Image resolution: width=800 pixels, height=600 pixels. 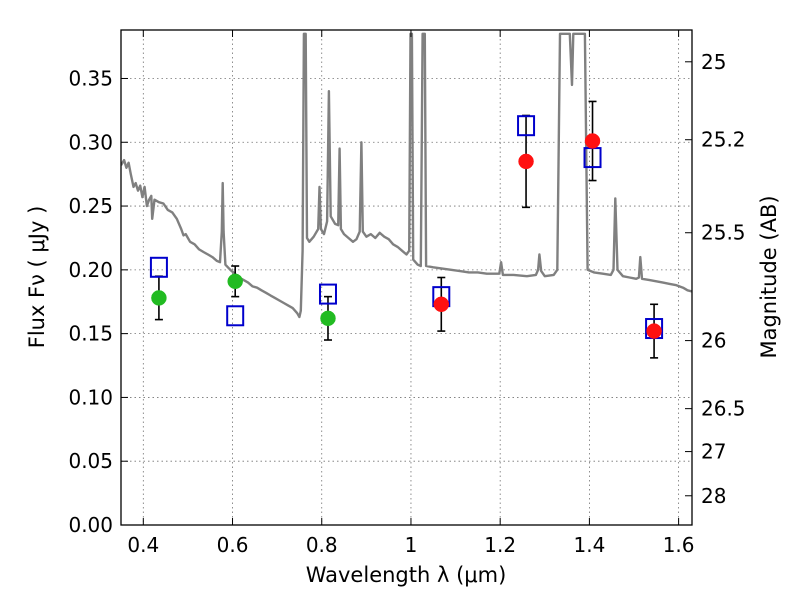 I want to click on x-tick-label: 1, so click(x=411, y=545).